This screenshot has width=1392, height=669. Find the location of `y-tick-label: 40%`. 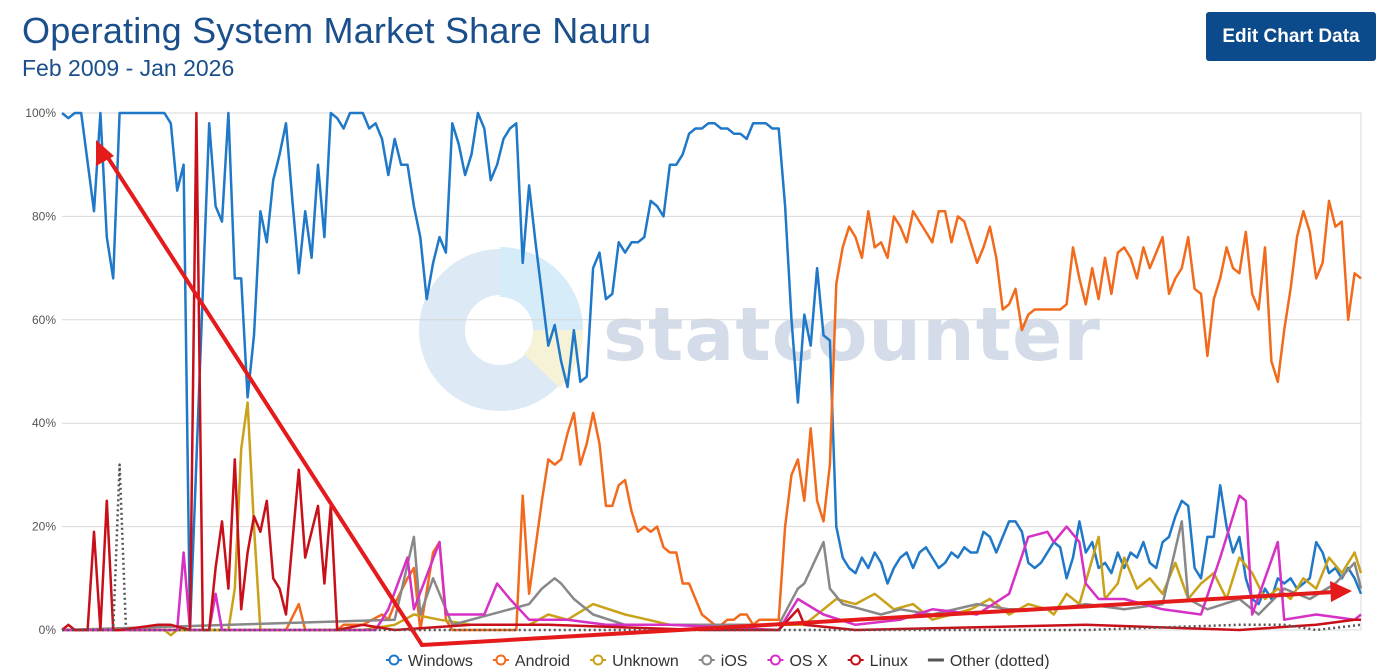

y-tick-label: 40% is located at coordinates (44, 423).